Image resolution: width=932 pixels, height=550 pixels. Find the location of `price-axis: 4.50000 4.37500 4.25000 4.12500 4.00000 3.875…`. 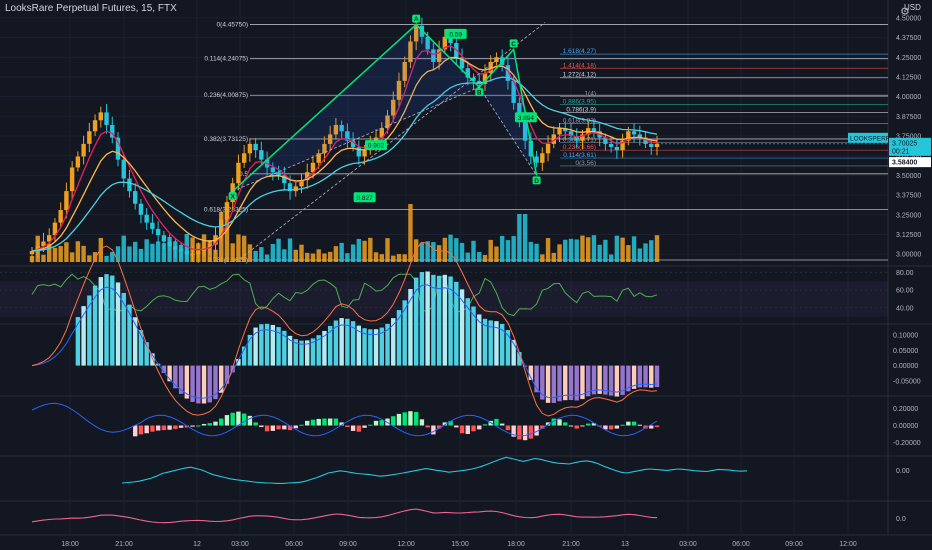

price-axis: 4.50000 4.37500 4.25000 4.12500 4.00000 3.875… is located at coordinates (889, 269).